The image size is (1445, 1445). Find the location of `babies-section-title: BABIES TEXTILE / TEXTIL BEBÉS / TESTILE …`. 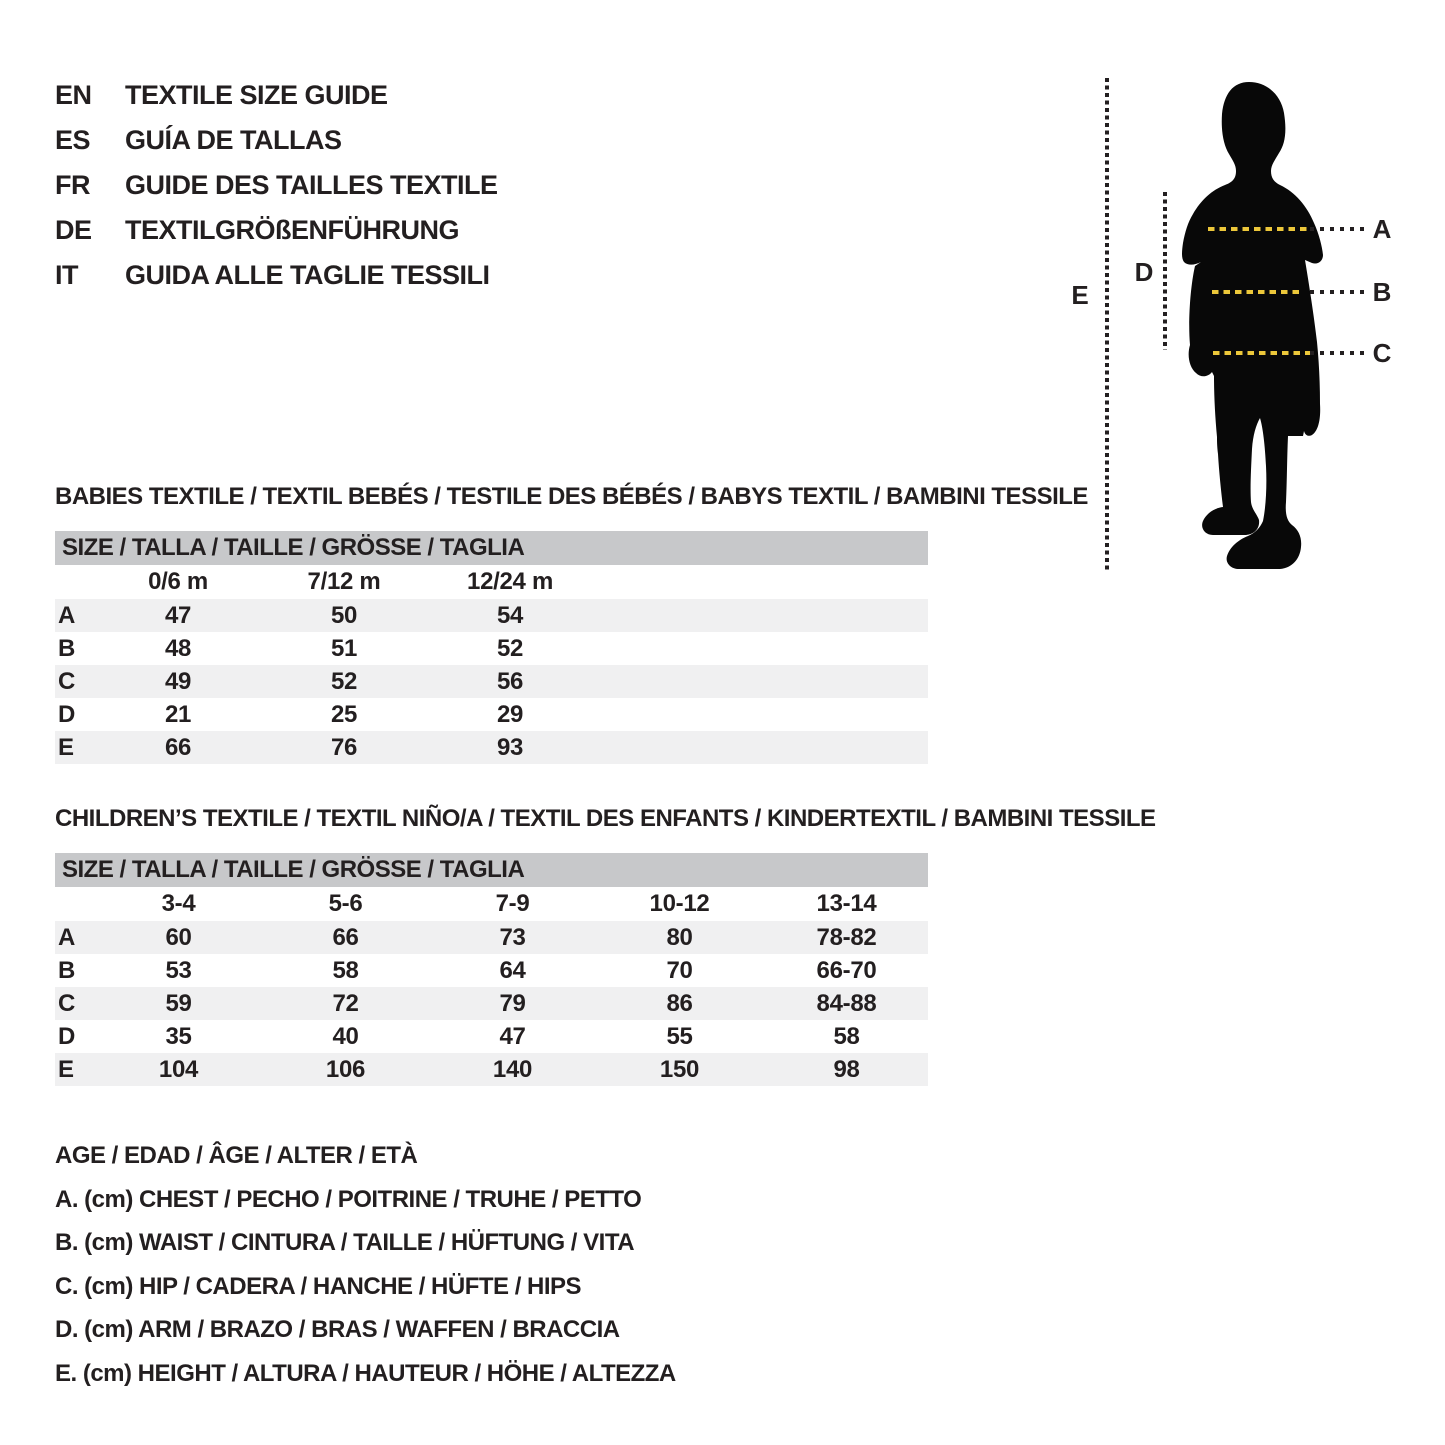

babies-section-title: BABIES TEXTILE / TEXTIL BEBÉS / TESTILE … is located at coordinates (571, 496).